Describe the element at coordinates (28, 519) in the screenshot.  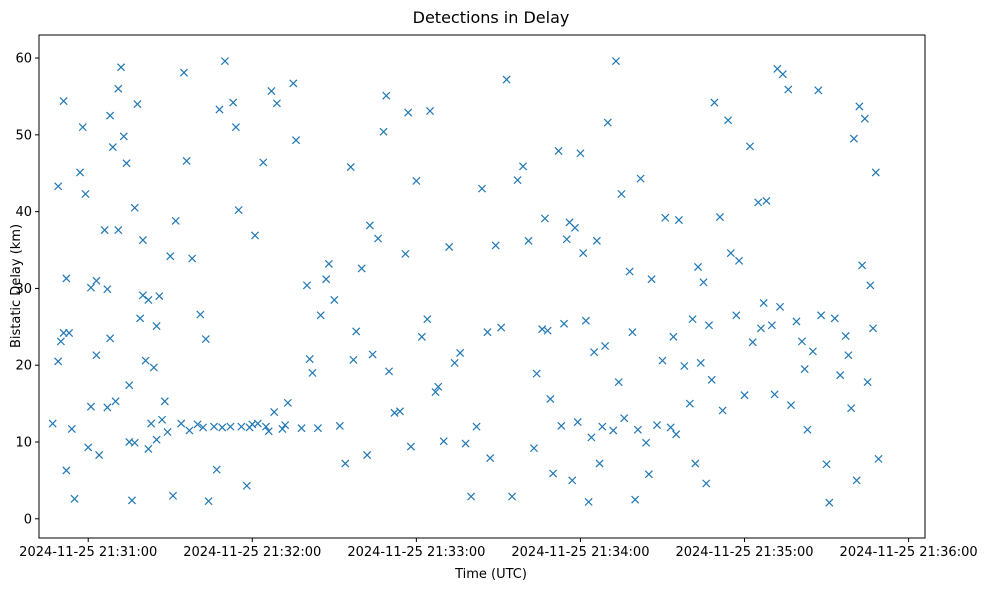
I see `y-tick-label: 0` at that location.